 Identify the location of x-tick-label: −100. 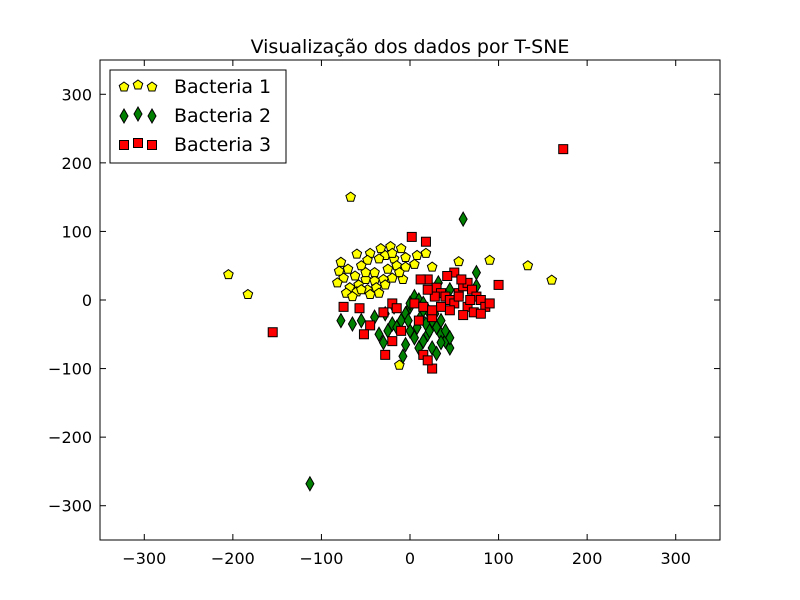
(321, 558).